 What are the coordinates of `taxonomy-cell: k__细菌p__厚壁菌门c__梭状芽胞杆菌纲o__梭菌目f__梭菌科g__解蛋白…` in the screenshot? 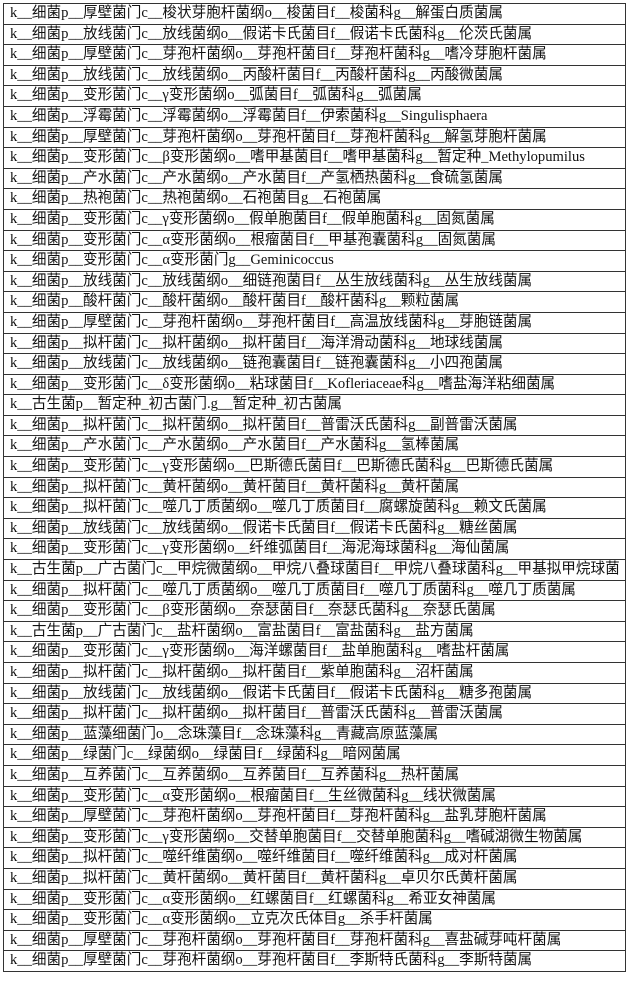 It's located at (315, 14).